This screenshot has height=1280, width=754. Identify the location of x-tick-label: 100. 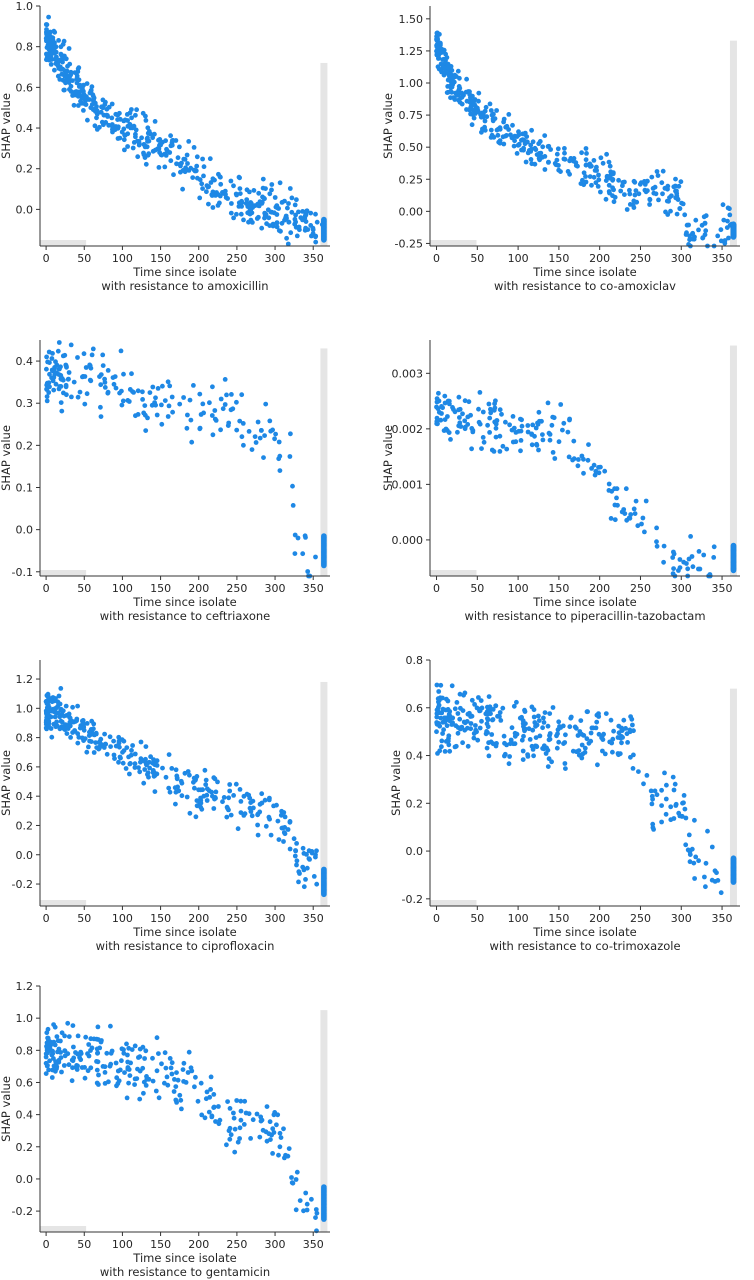
(518, 588).